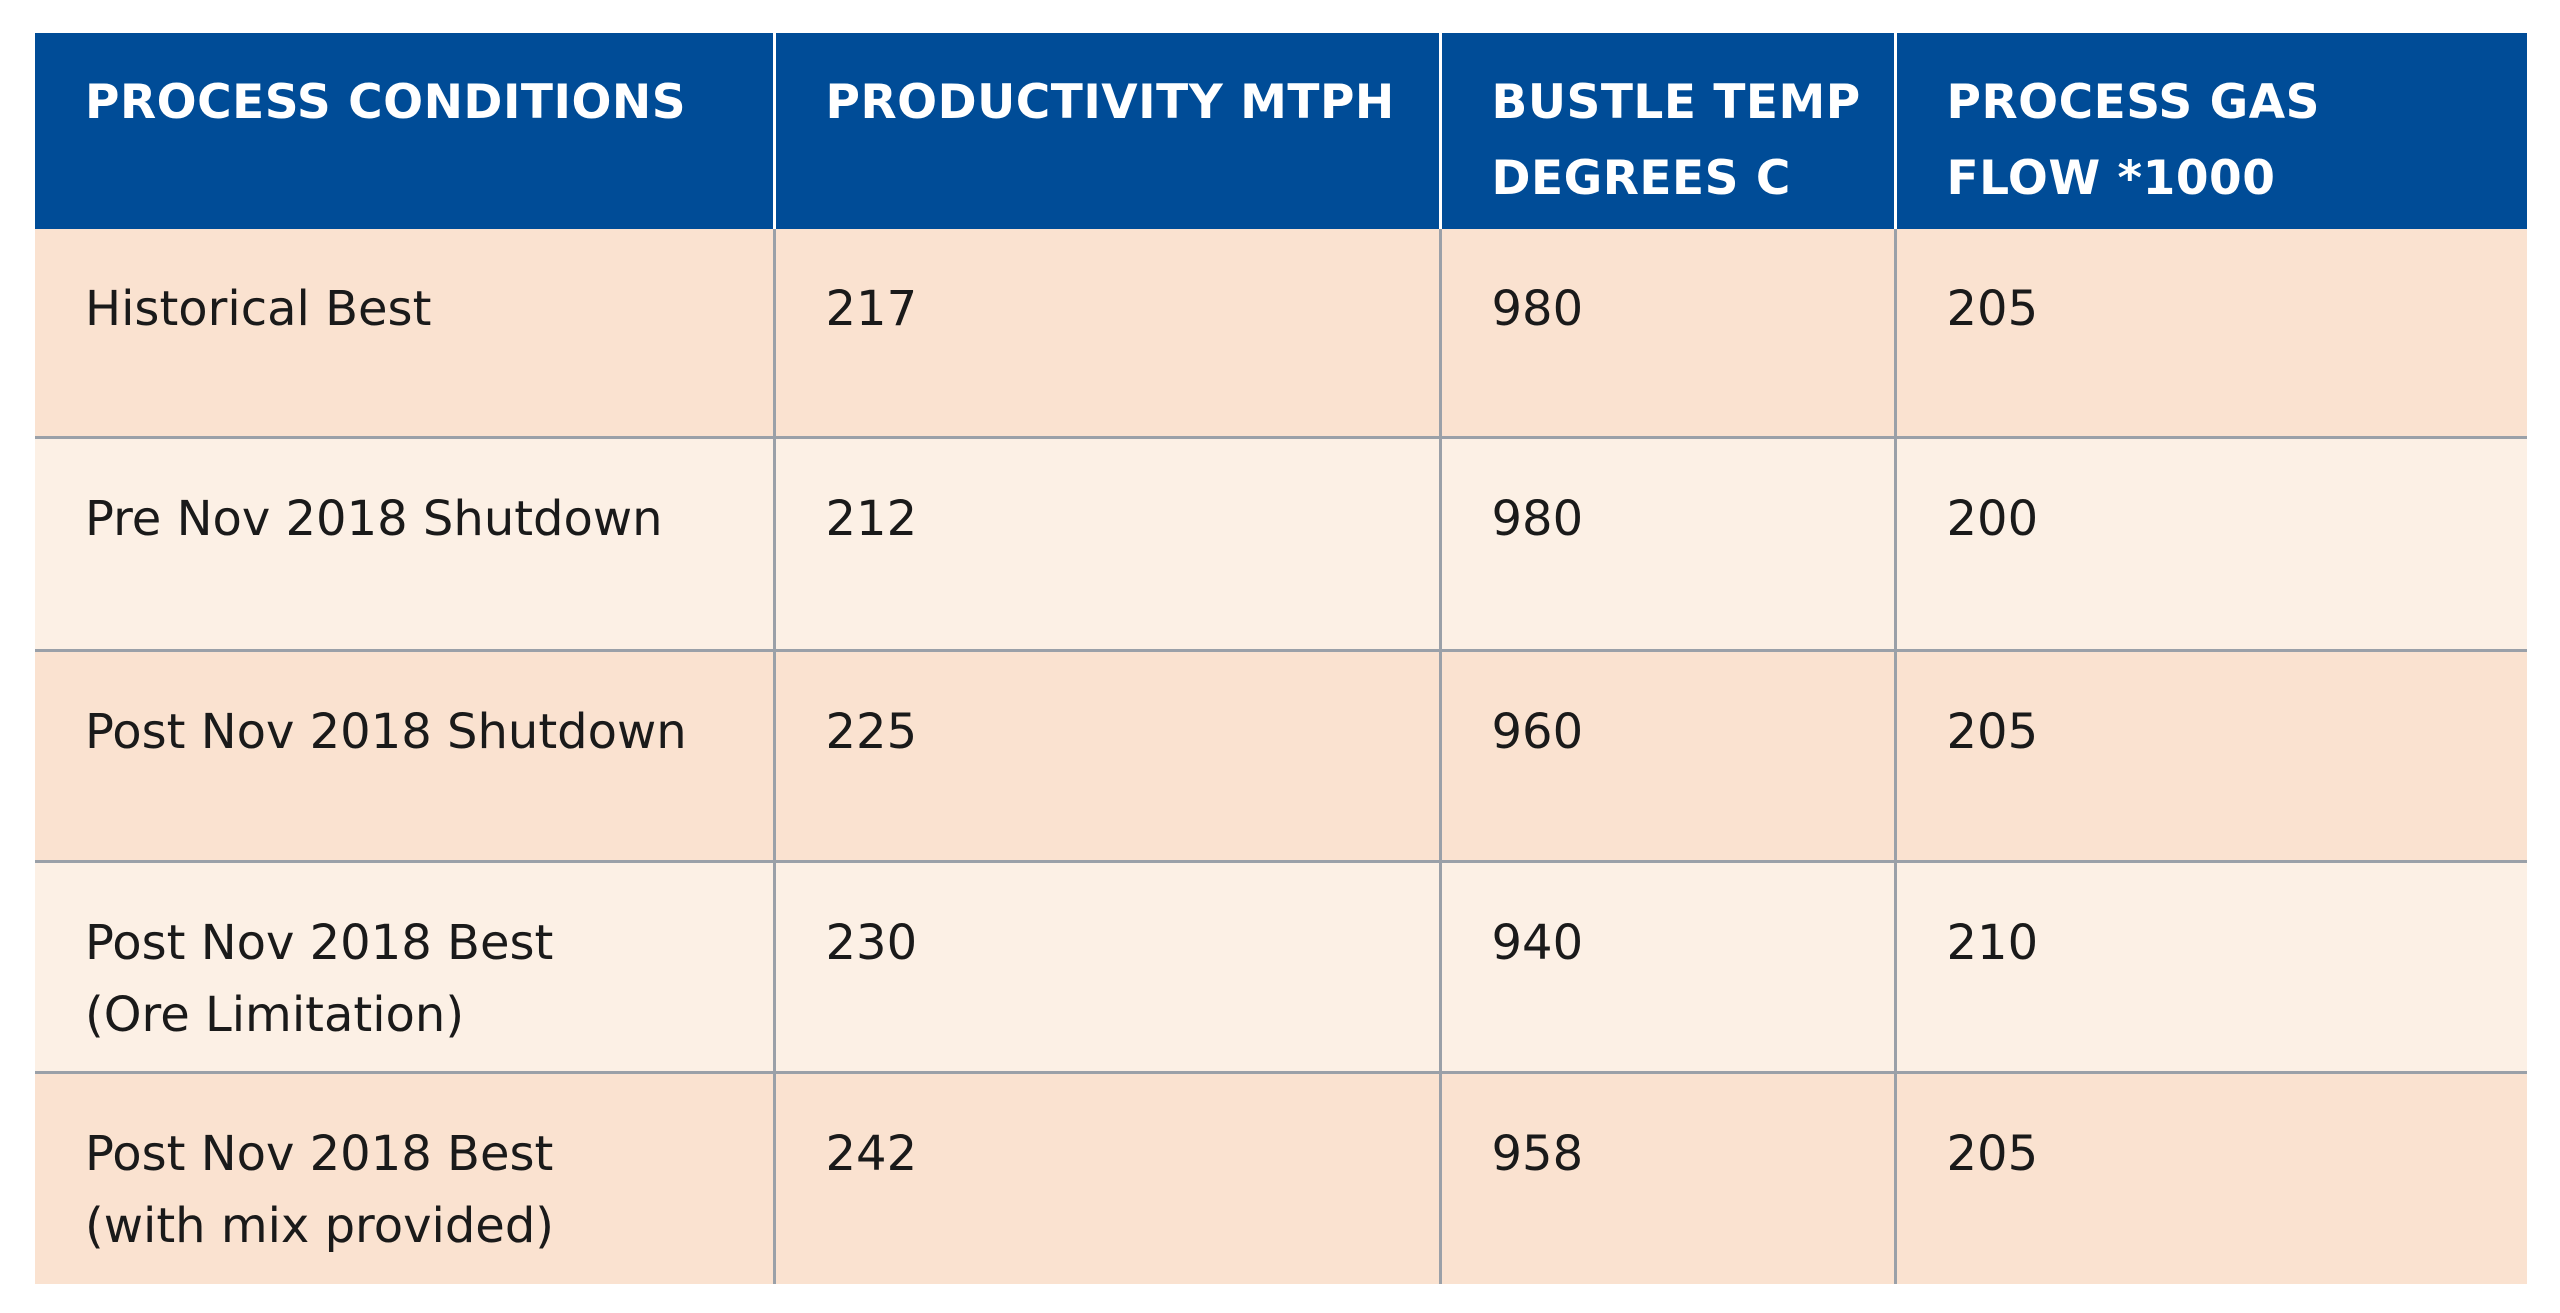 The image size is (2560, 1313). I want to click on cell-productivity: 225, so click(1106, 754).